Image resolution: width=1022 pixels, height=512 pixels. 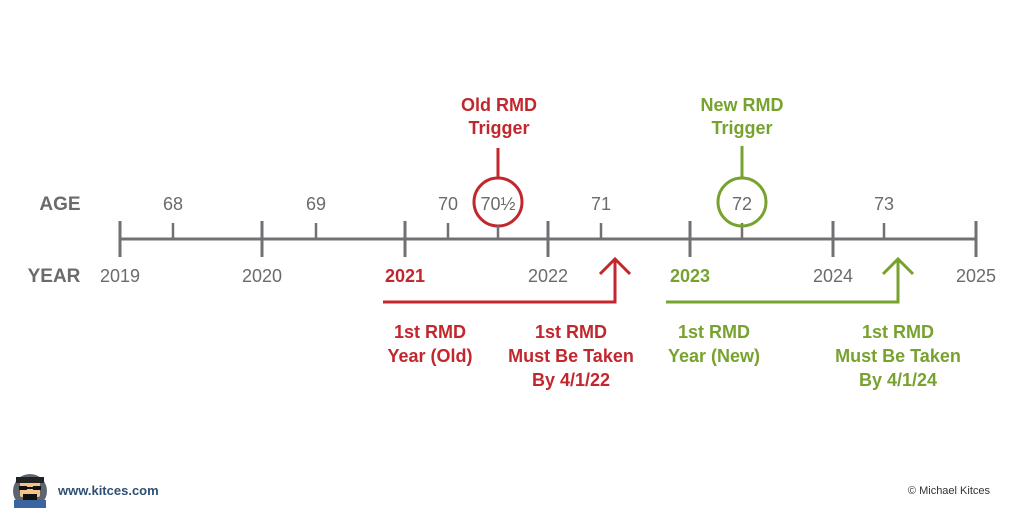 What do you see at coordinates (898, 332) in the screenshot?
I see `new-deadline-line-1: 1st RMD` at bounding box center [898, 332].